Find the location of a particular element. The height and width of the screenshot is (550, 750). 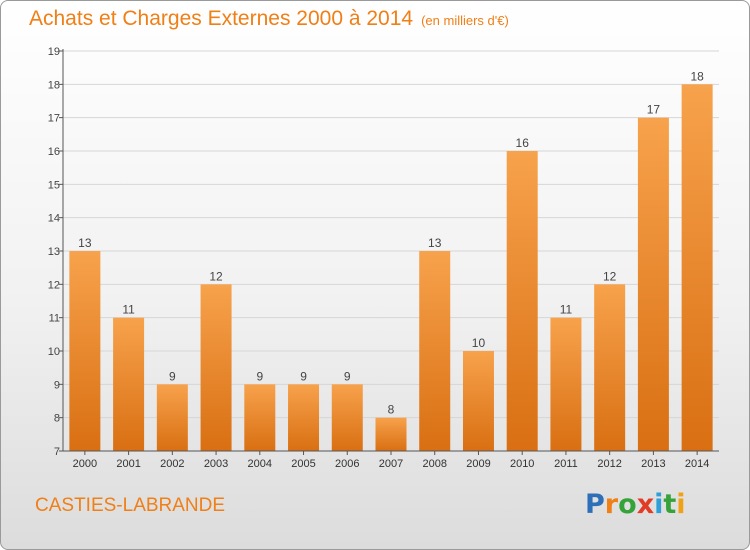

y-tick-label: 15 is located at coordinates (54, 185).